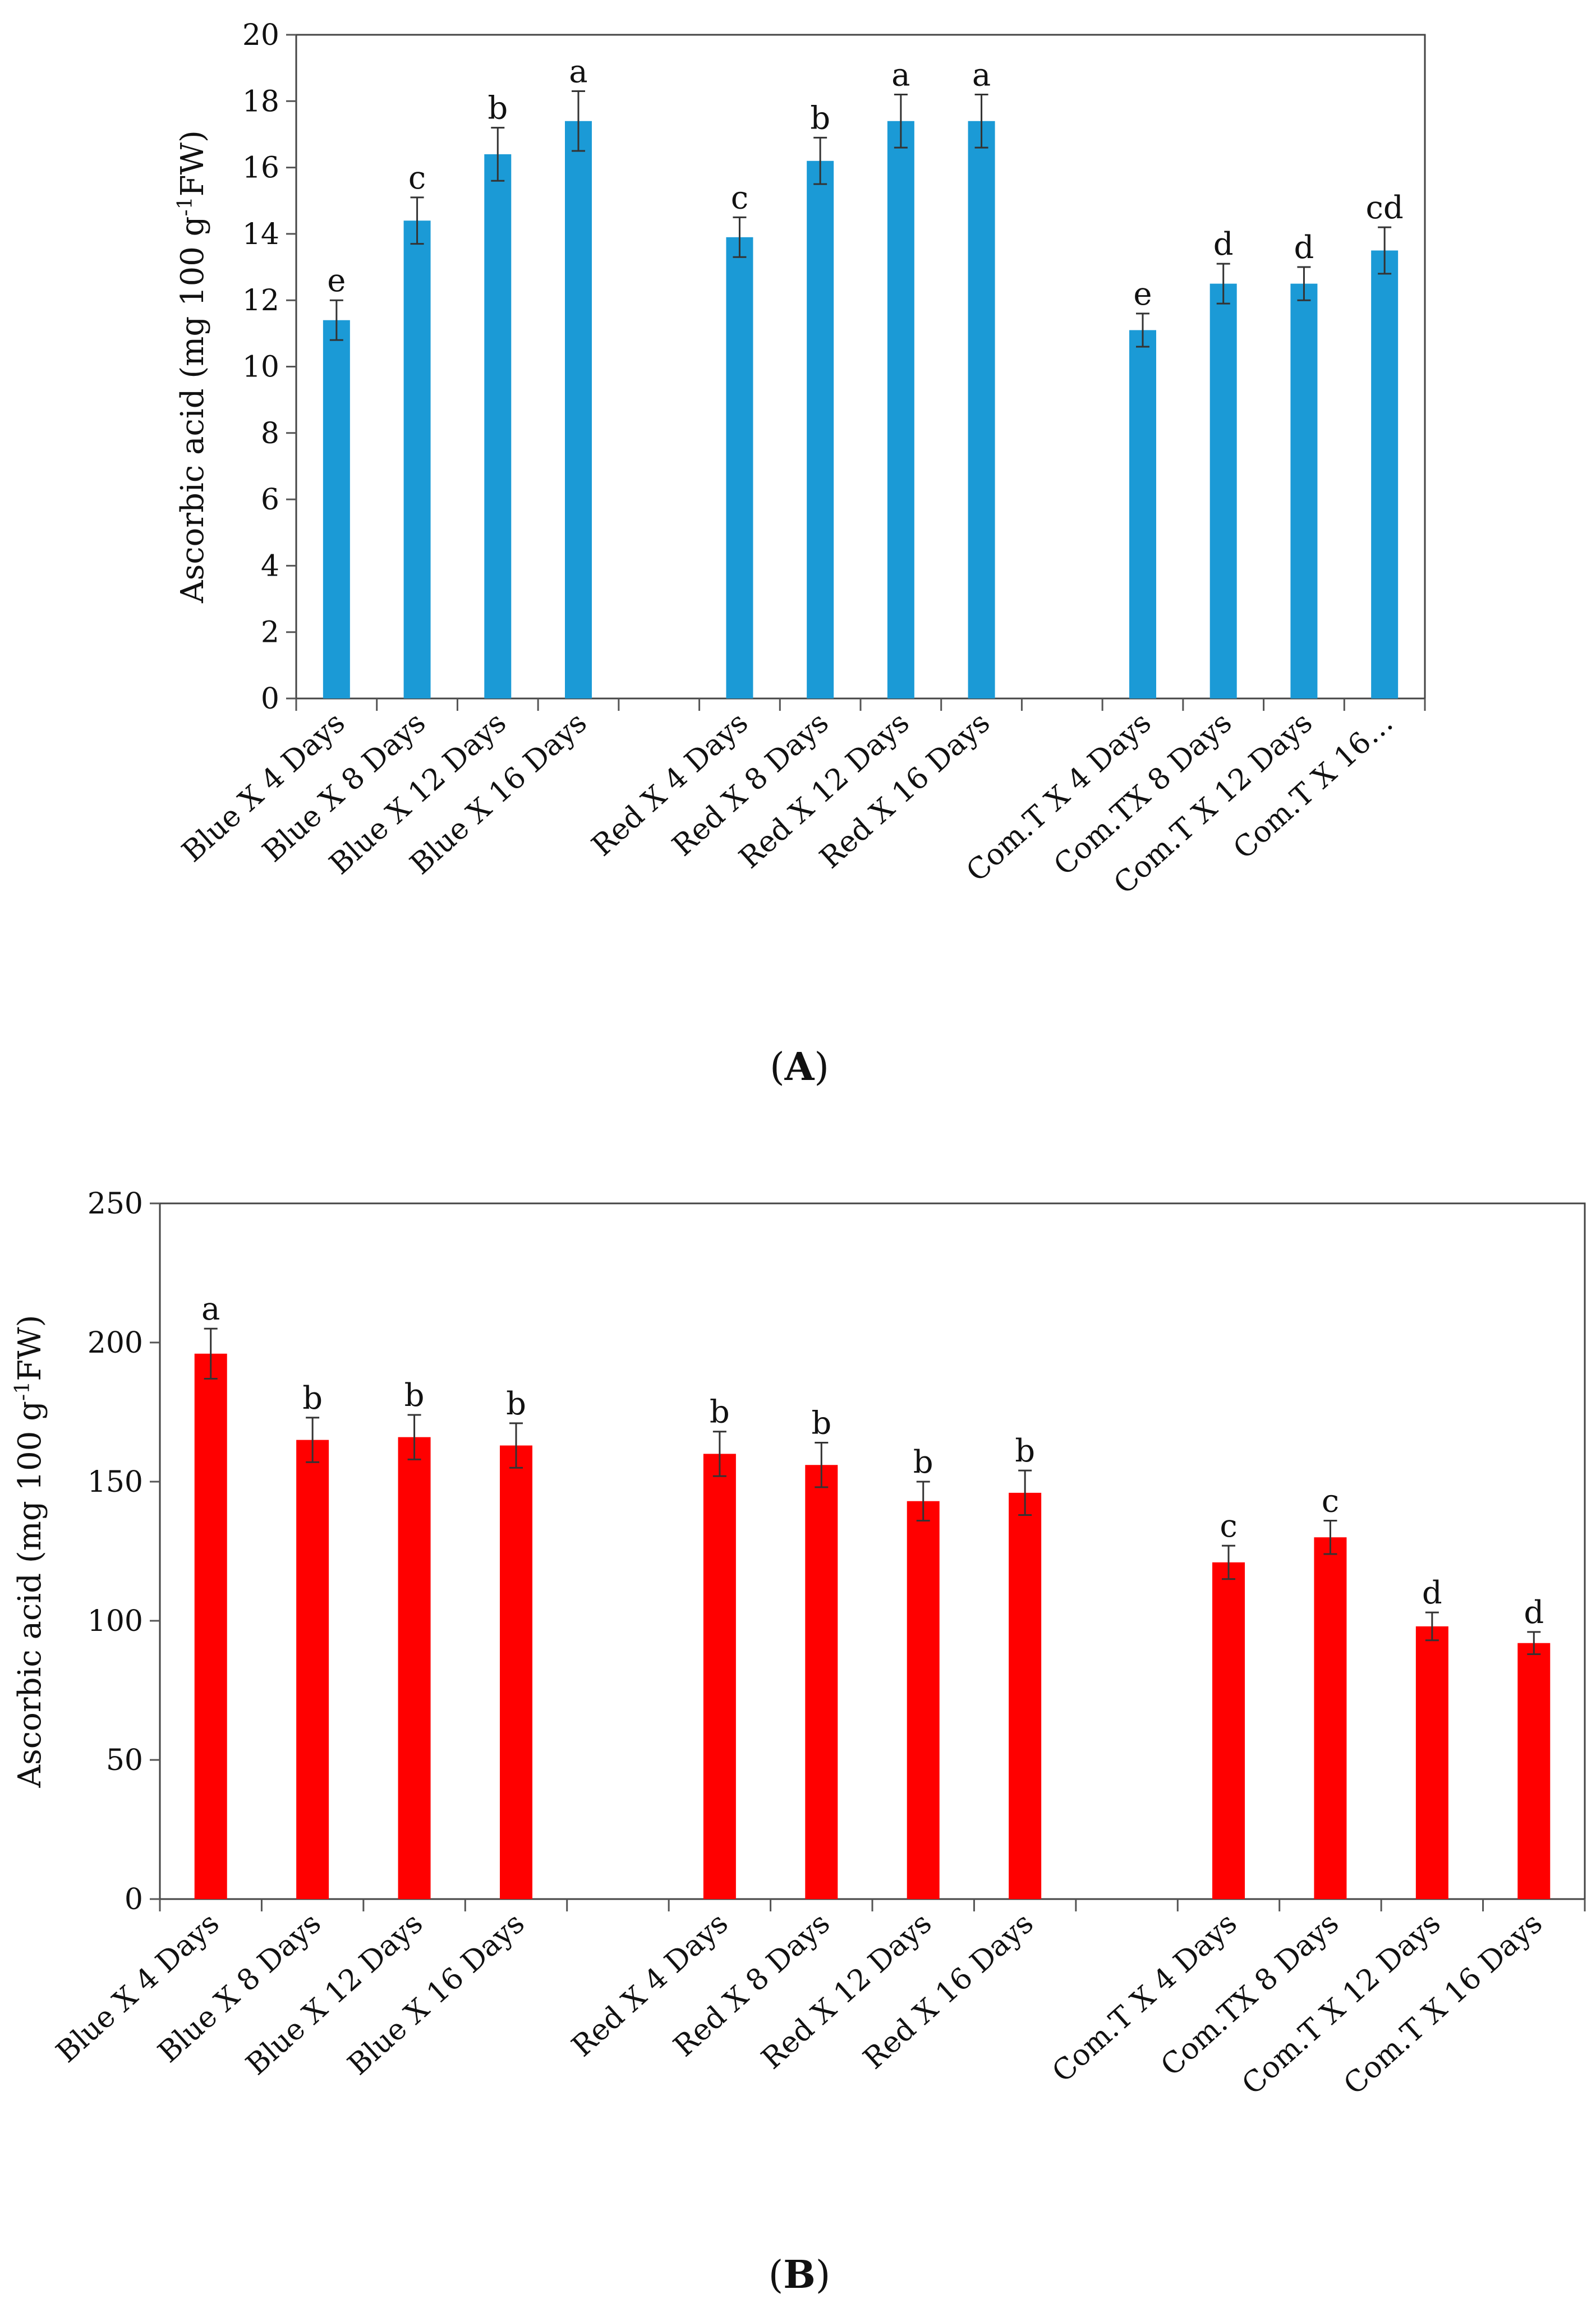  Describe the element at coordinates (134, 1899) in the screenshot. I see `panel-b-ytick-label: 0` at that location.